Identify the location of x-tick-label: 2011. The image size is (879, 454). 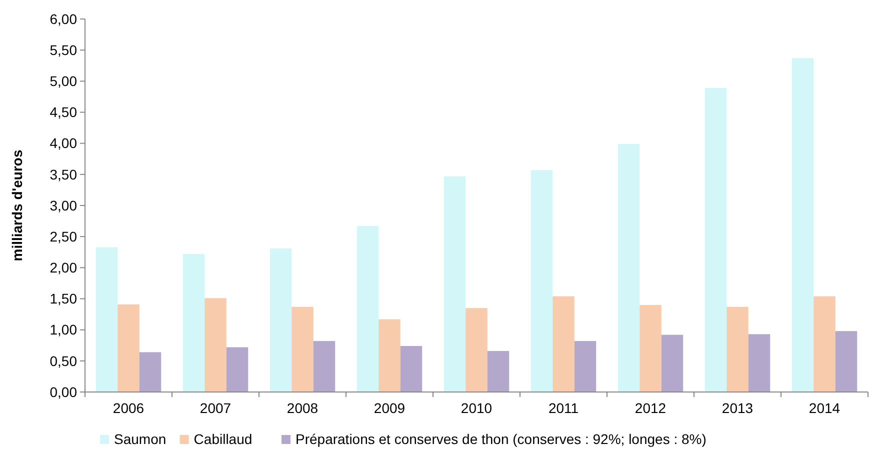
(563, 408).